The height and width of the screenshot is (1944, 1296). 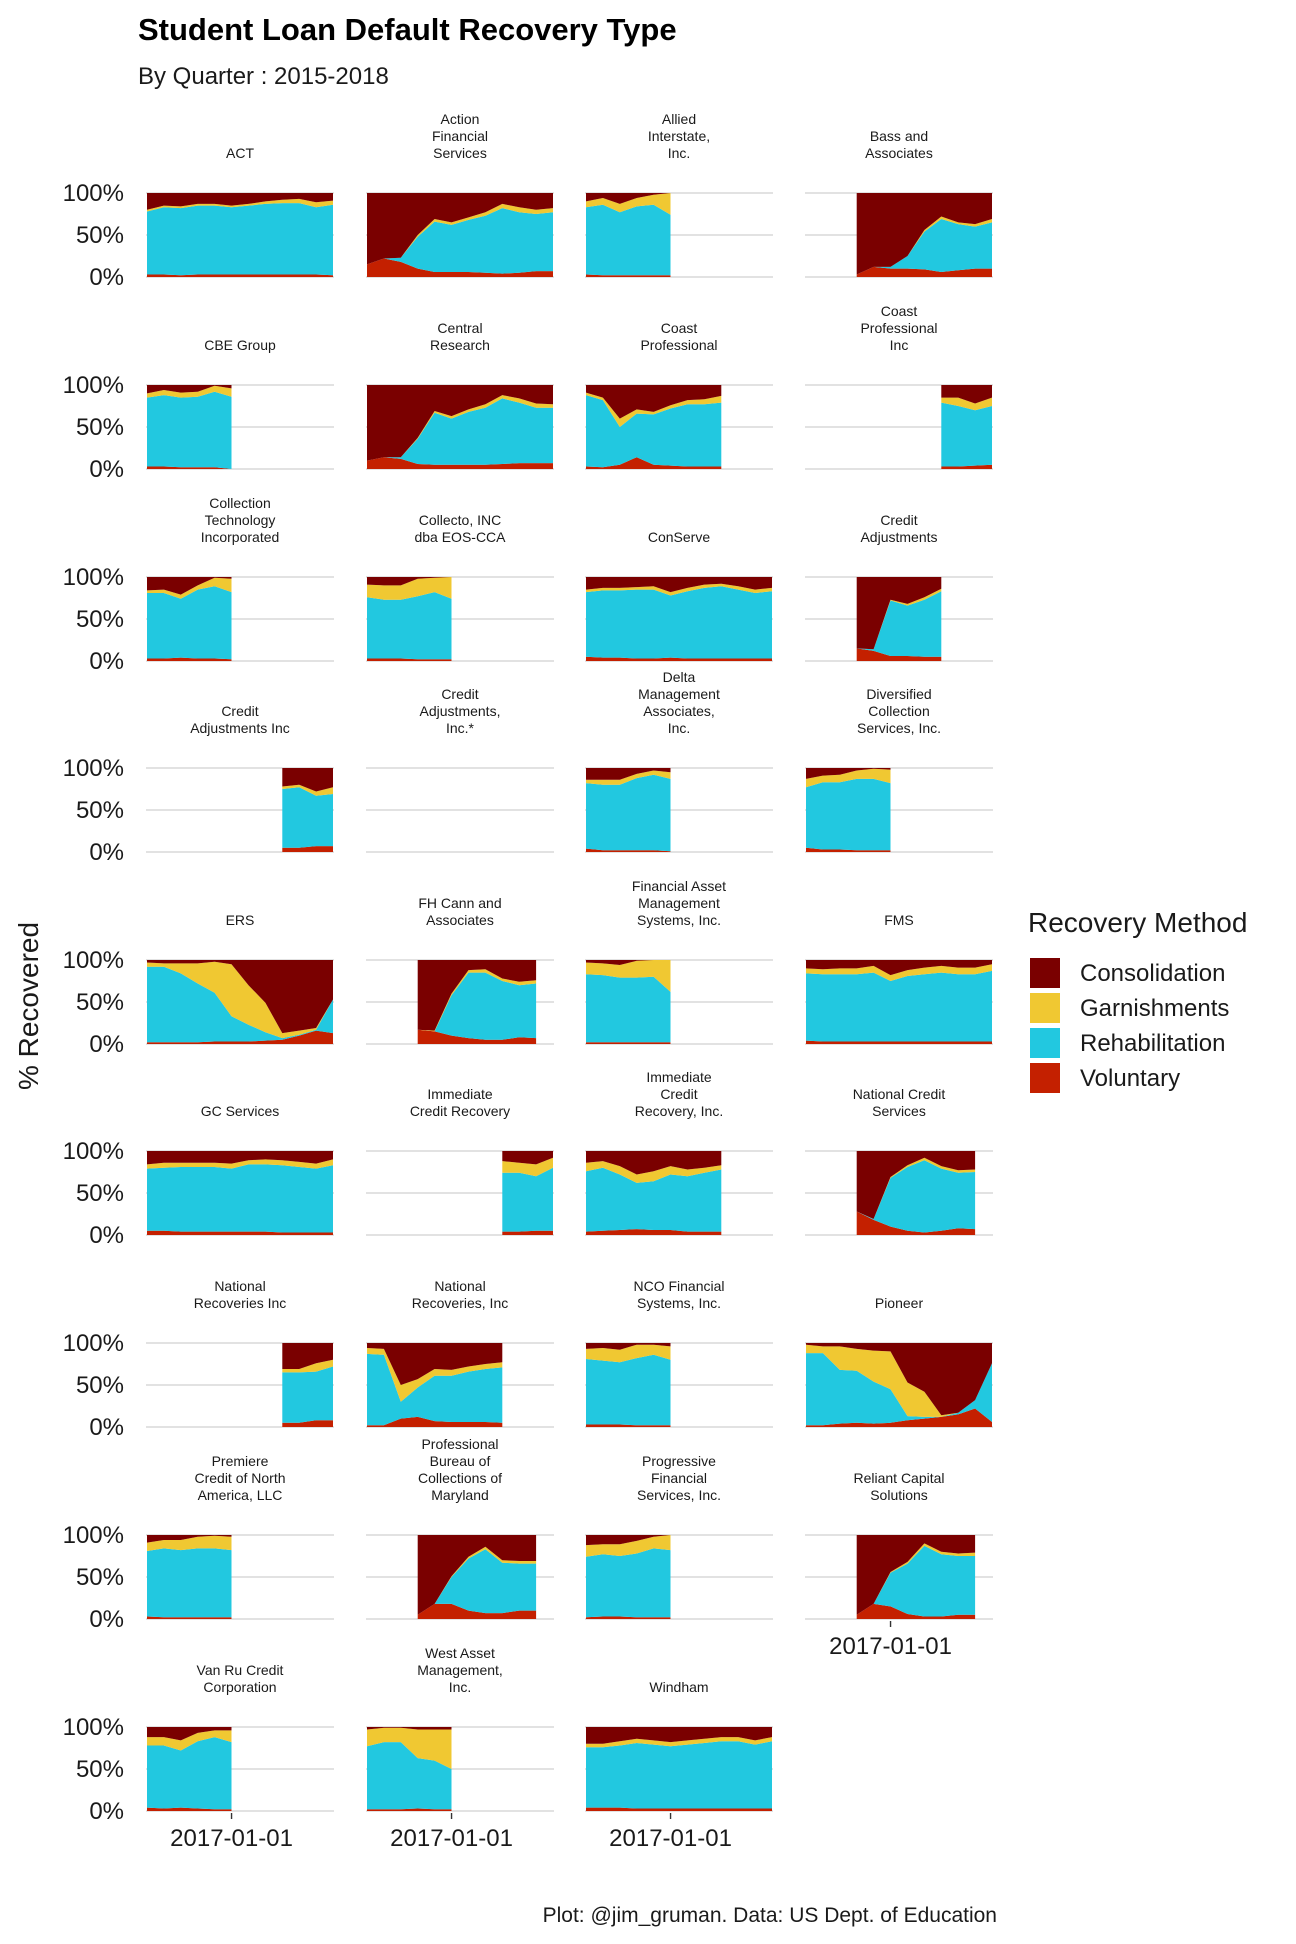 What do you see at coordinates (898, 328) in the screenshot?
I see `facet-label-line: Professional` at bounding box center [898, 328].